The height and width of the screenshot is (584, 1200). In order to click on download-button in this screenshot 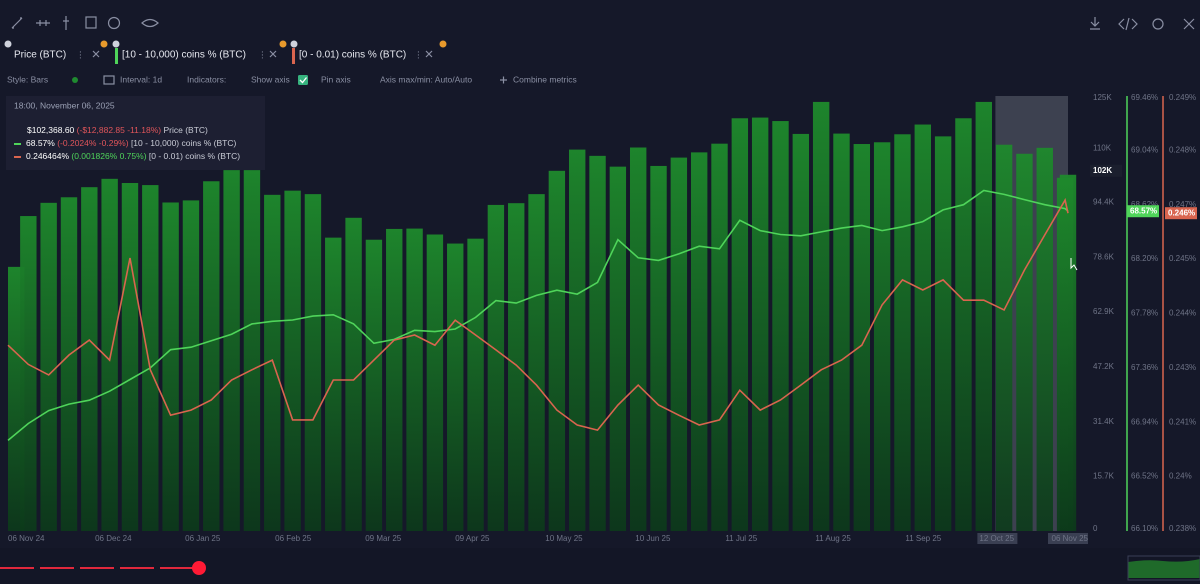, I will do `click(1095, 23)`.